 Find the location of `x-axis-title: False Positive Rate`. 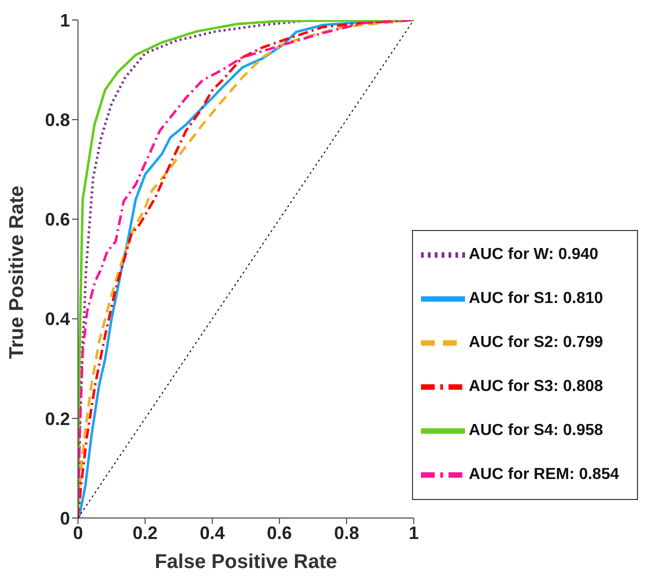

x-axis-title: False Positive Rate is located at coordinates (246, 562).